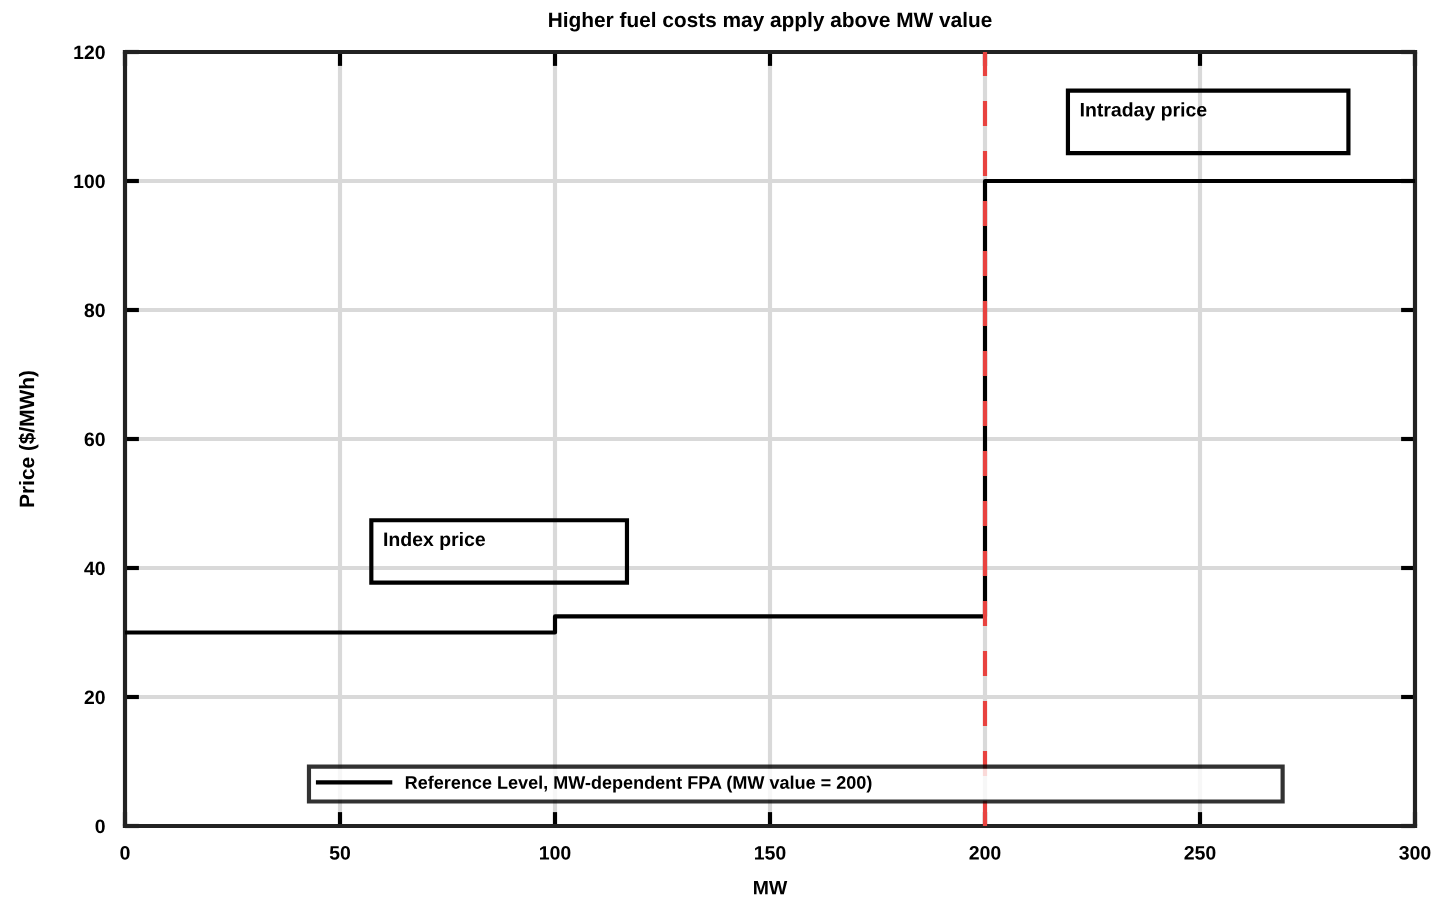 The image size is (1441, 914). What do you see at coordinates (770, 852) in the screenshot?
I see `x-tick-label: 150` at bounding box center [770, 852].